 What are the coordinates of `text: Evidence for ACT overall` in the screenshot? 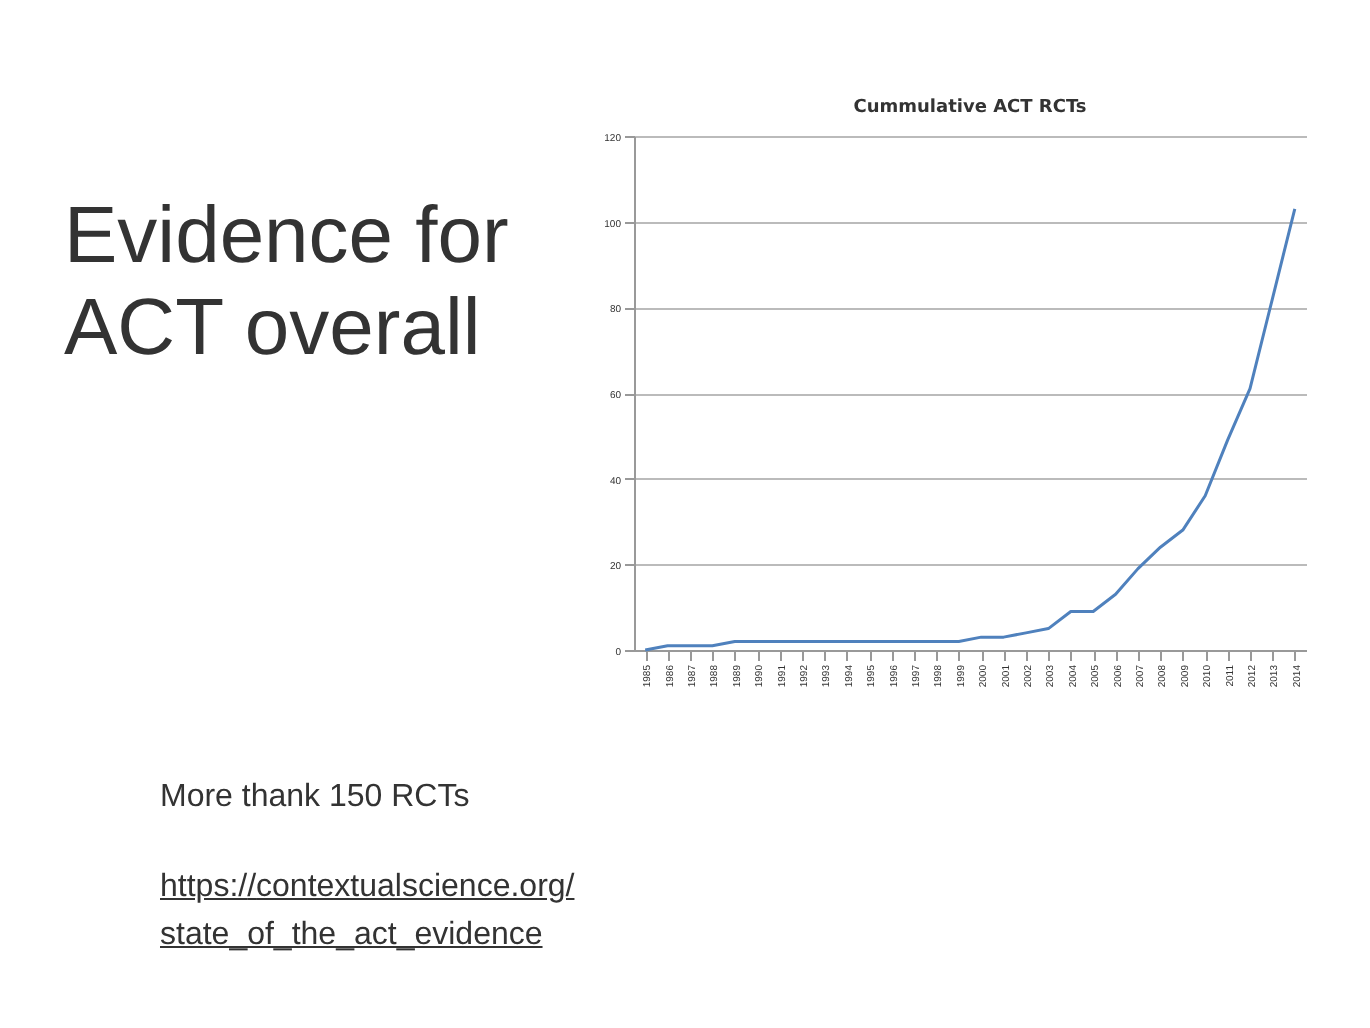 It's located at (286, 282).